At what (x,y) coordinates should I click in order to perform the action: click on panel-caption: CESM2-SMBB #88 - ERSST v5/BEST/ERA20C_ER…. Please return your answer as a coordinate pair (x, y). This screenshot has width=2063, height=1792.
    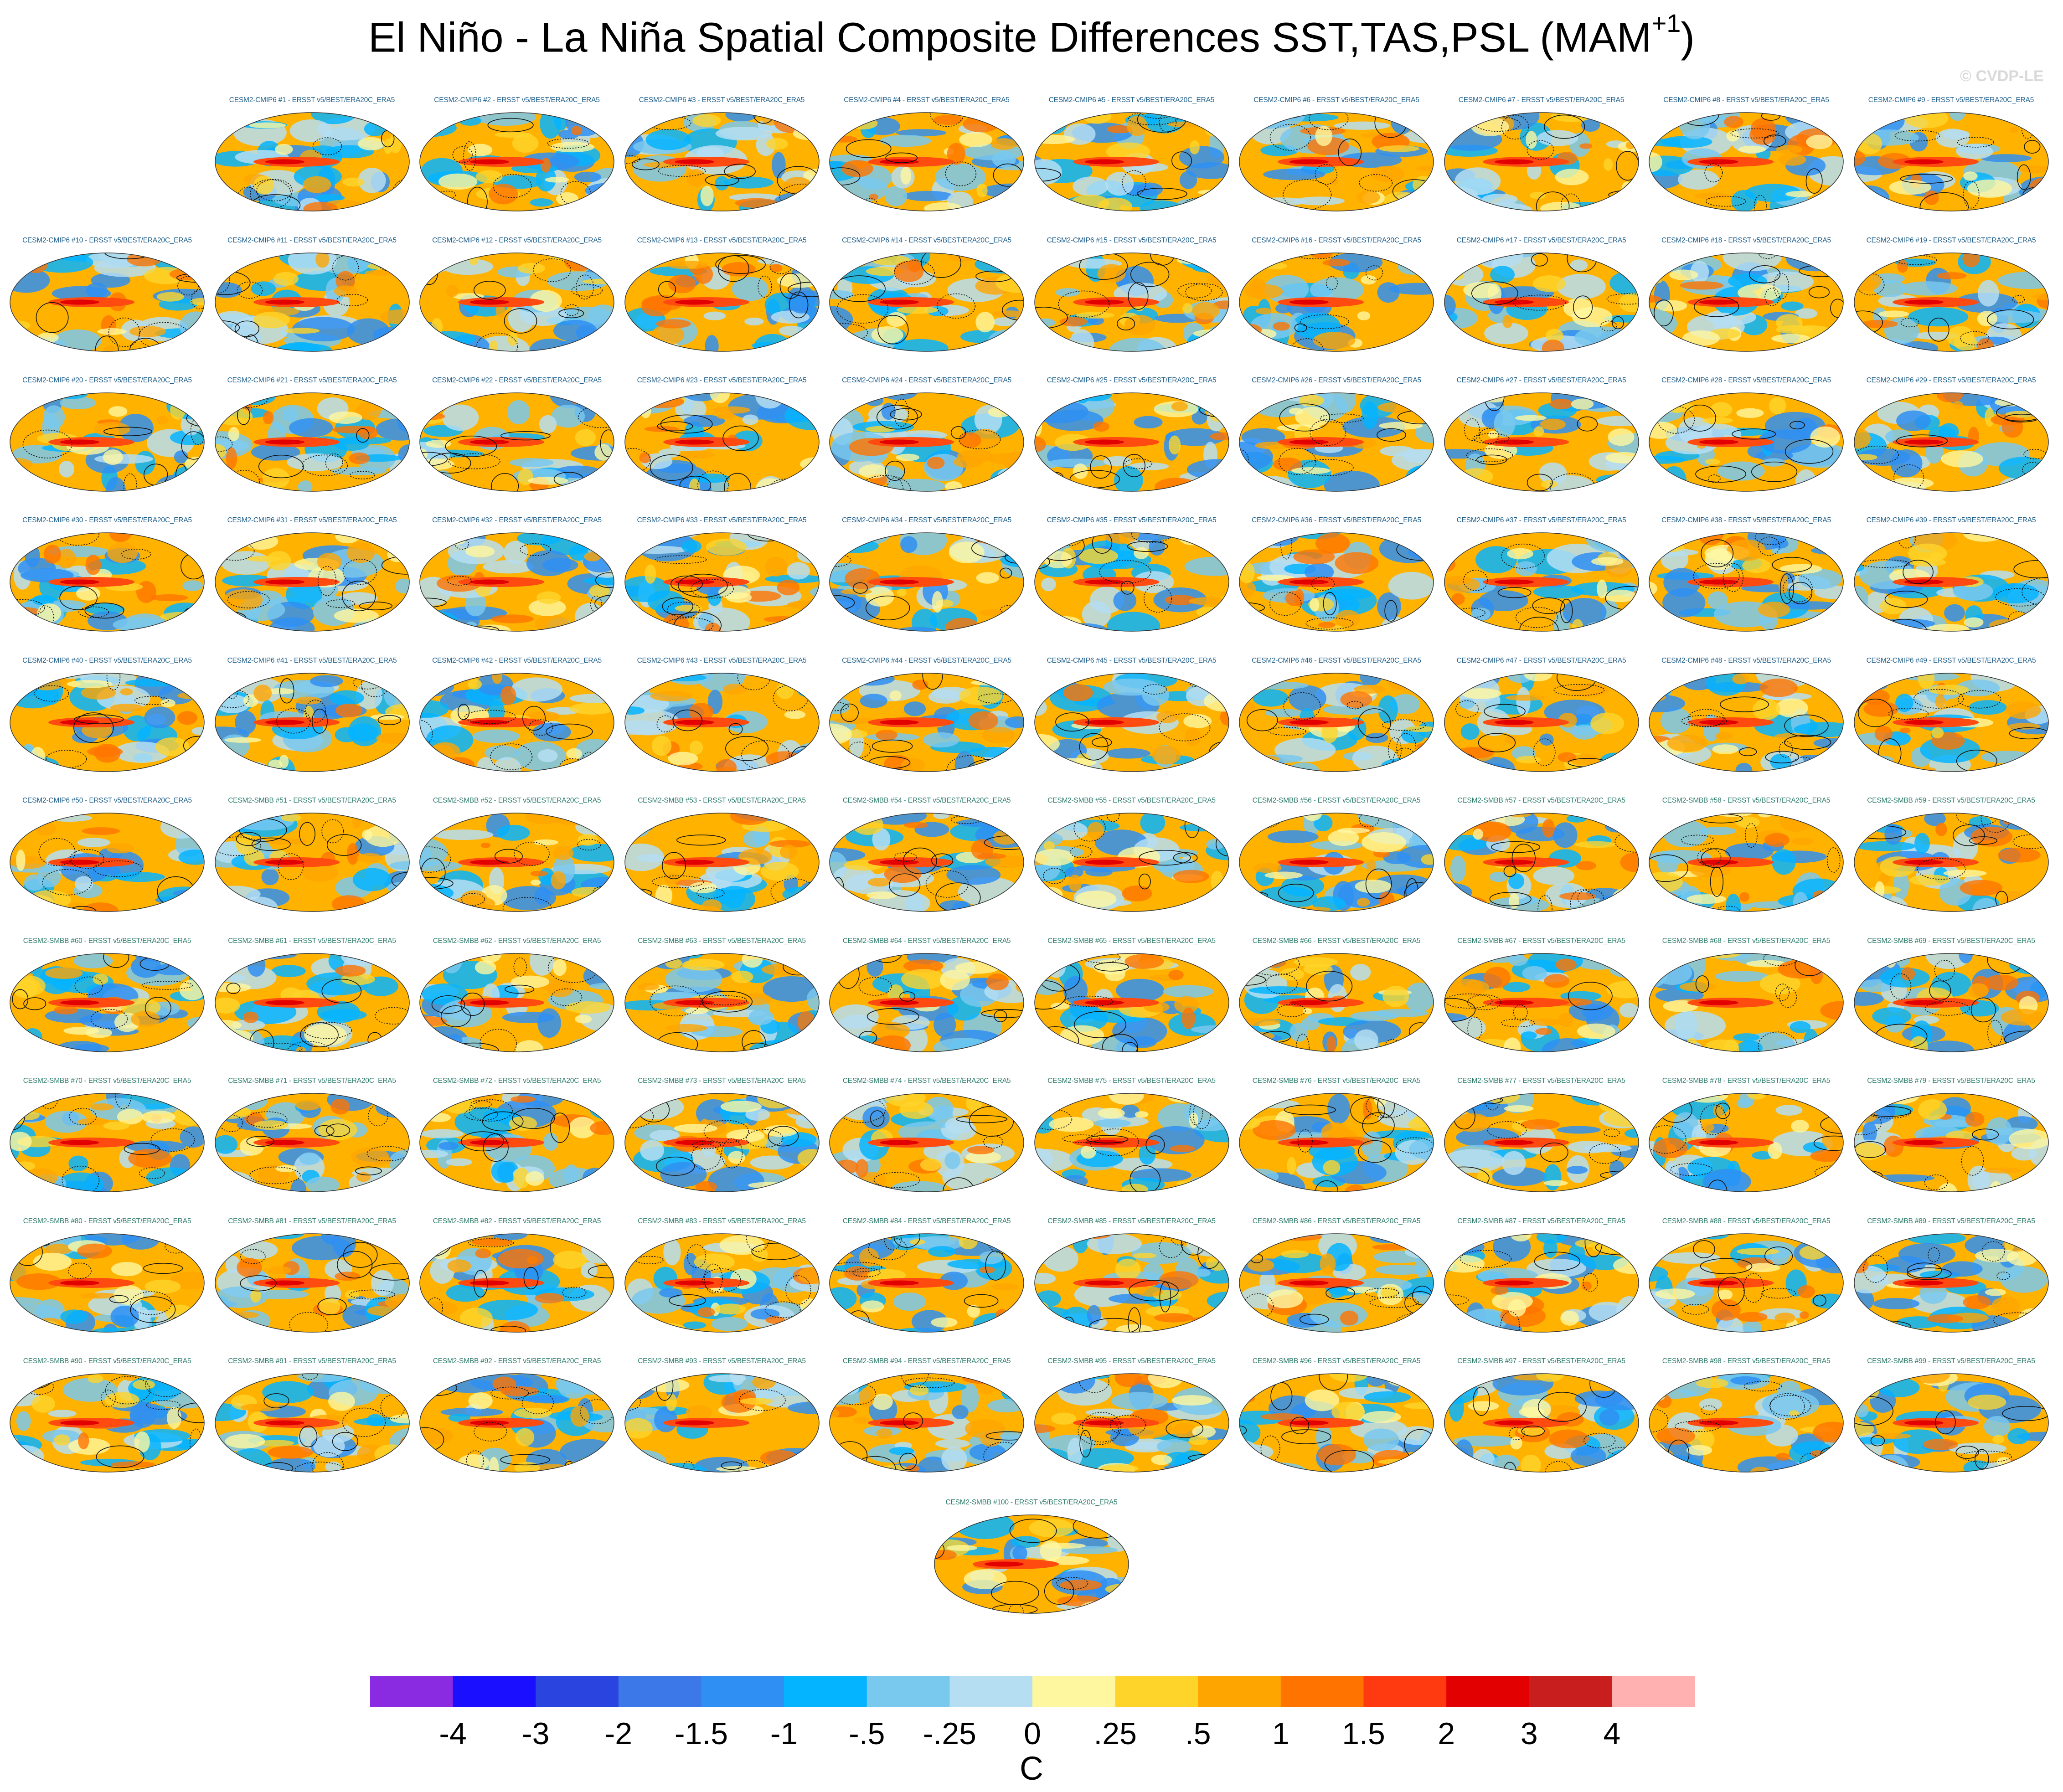
    Looking at the image, I should click on (1746, 1221).